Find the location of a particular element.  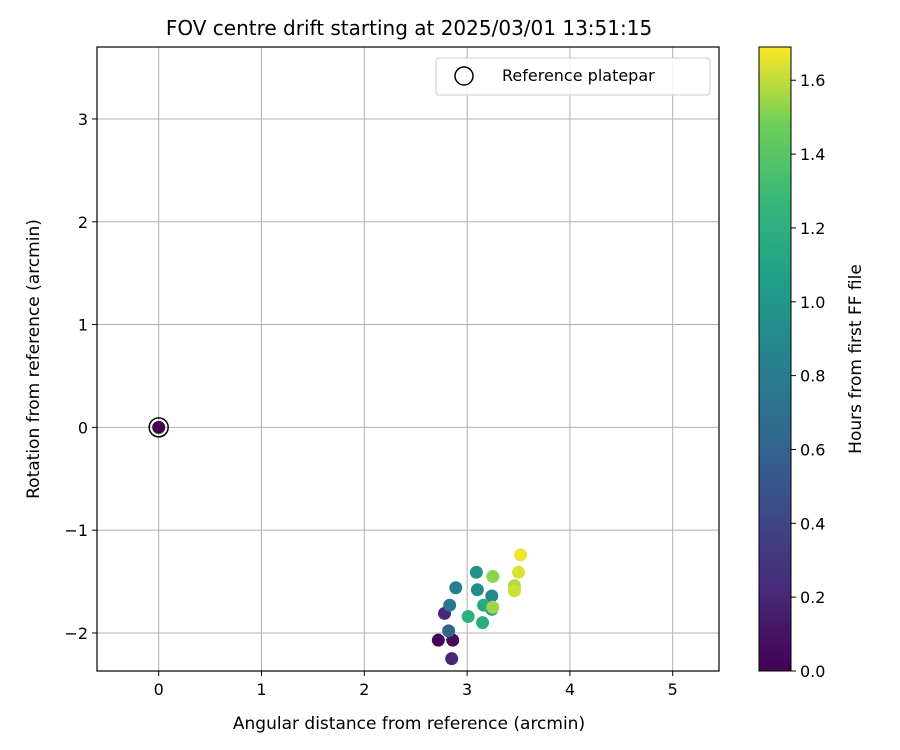

y-tick-label: −1 is located at coordinates (76, 530).